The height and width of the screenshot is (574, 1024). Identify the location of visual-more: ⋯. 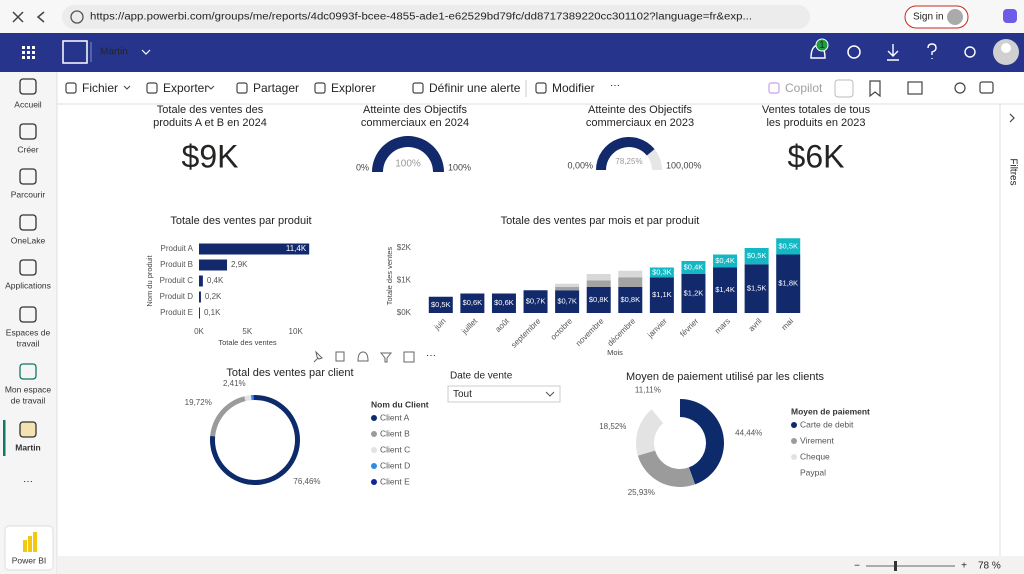
(431, 356).